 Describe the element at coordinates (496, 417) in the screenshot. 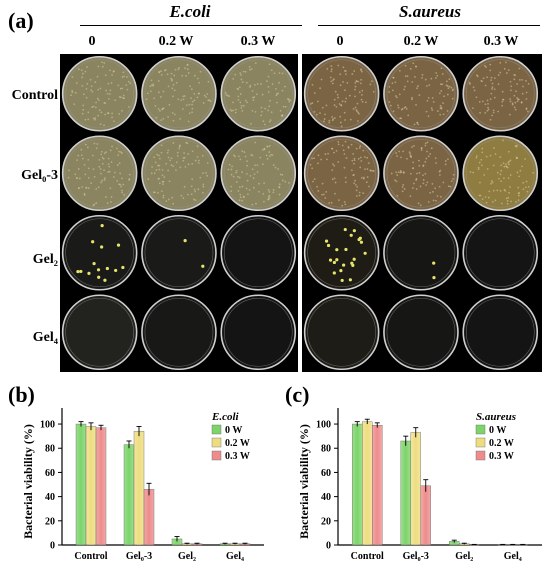

I see `legend-title: S.aureus` at that location.